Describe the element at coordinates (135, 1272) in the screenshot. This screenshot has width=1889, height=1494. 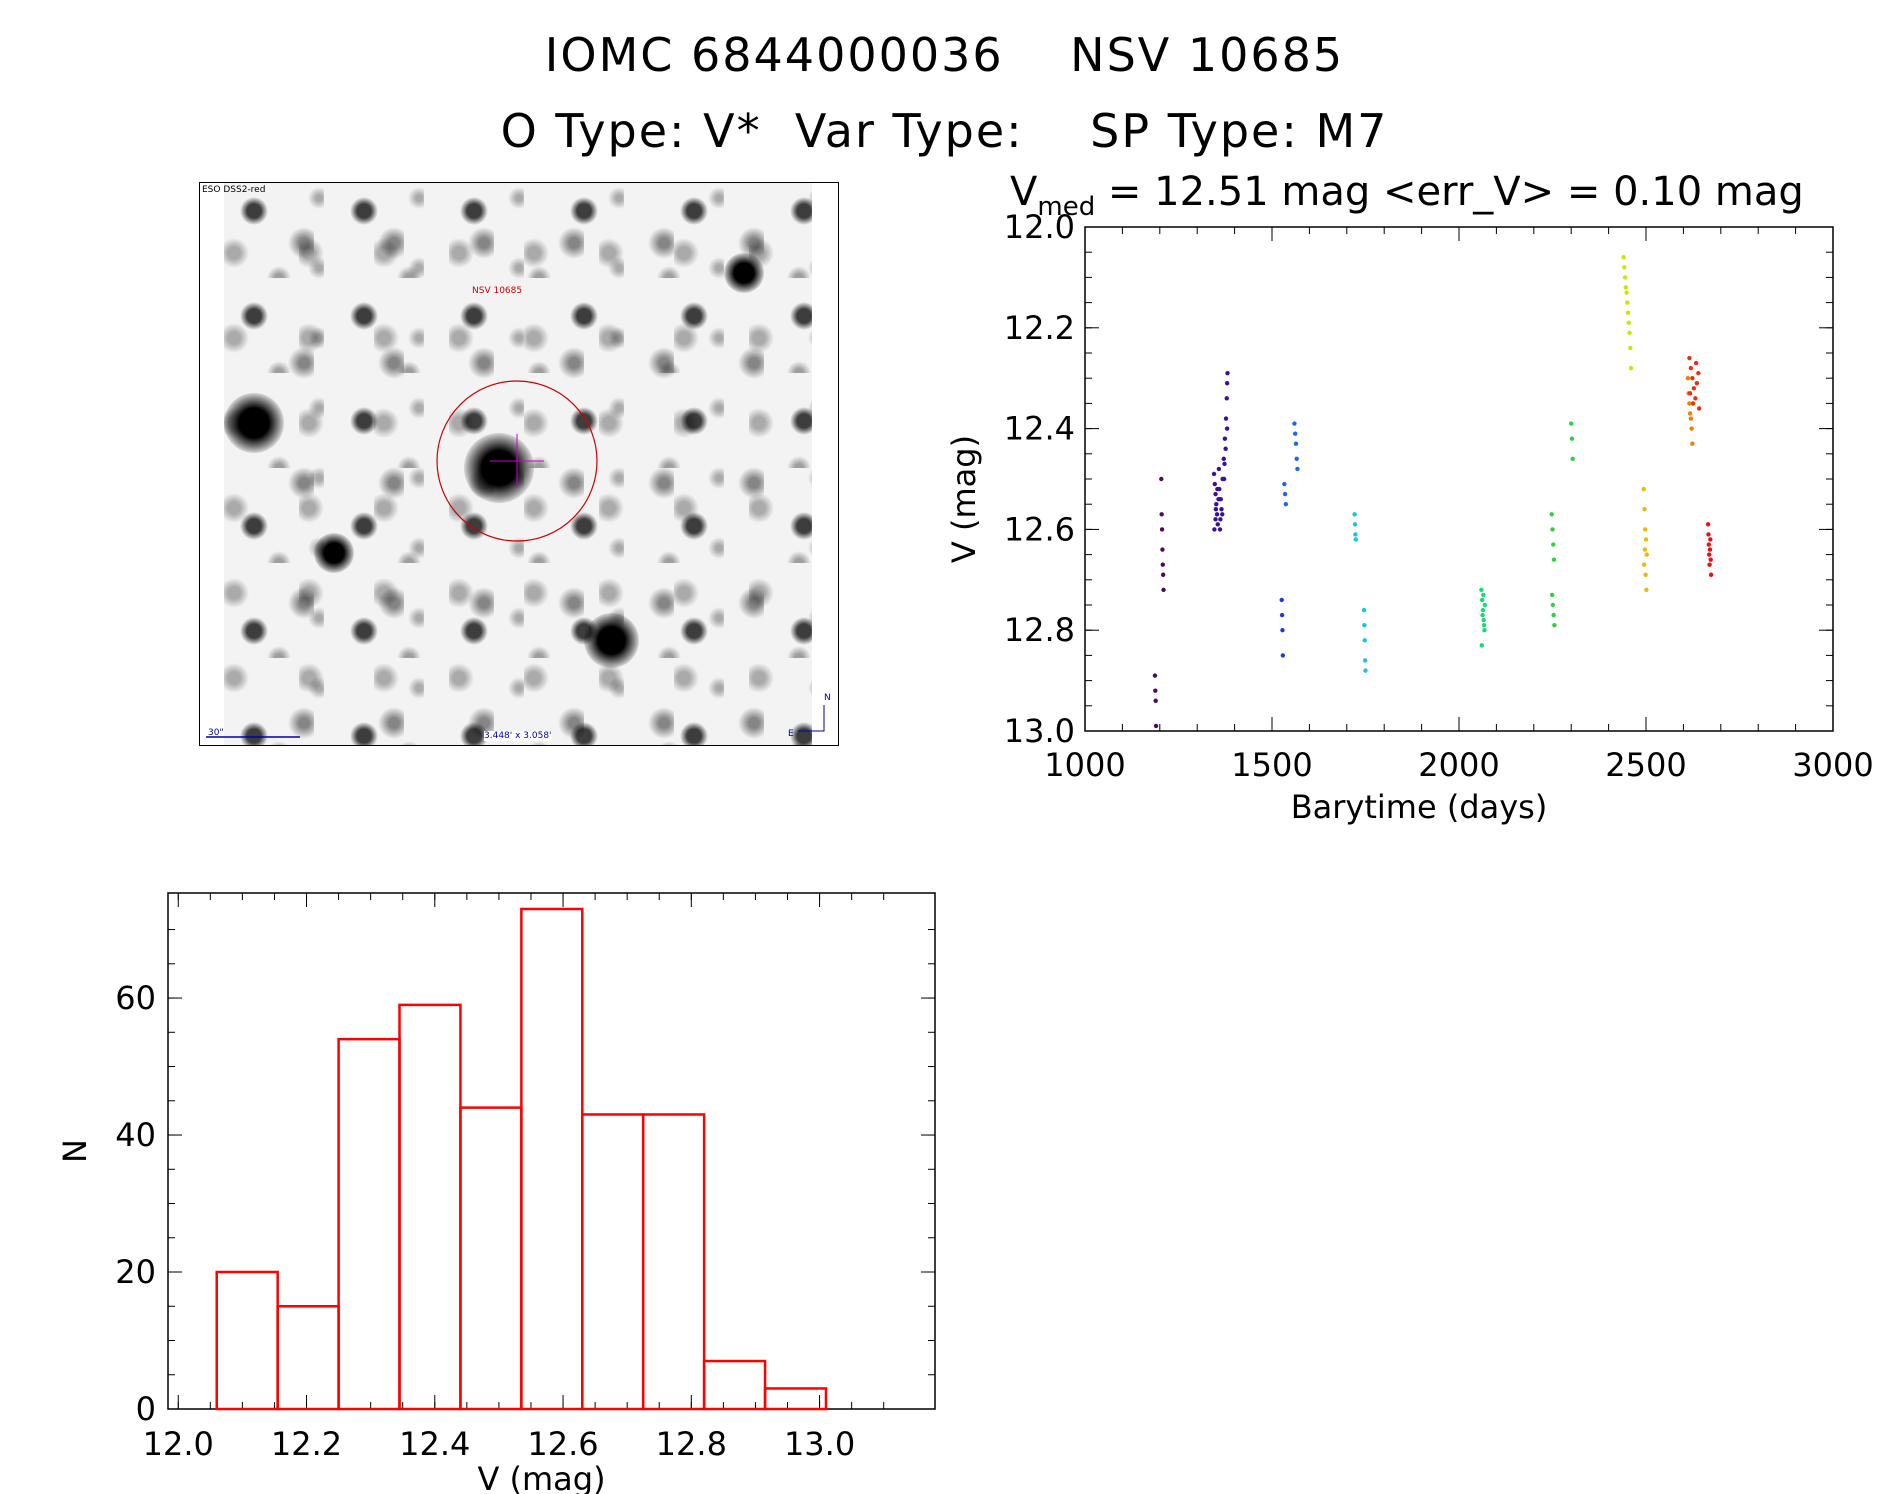
I see `y-tick-label: 20` at that location.